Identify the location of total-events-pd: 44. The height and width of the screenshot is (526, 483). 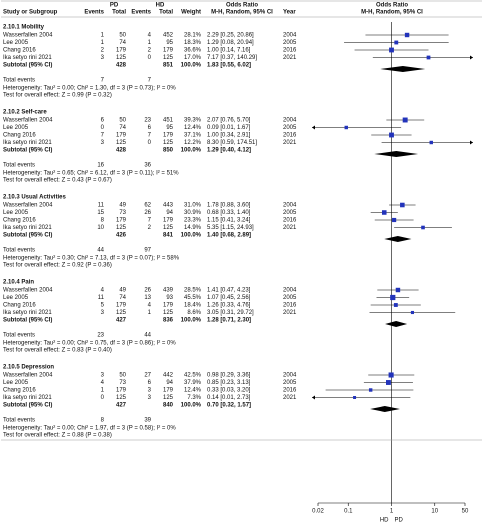
(100, 251).